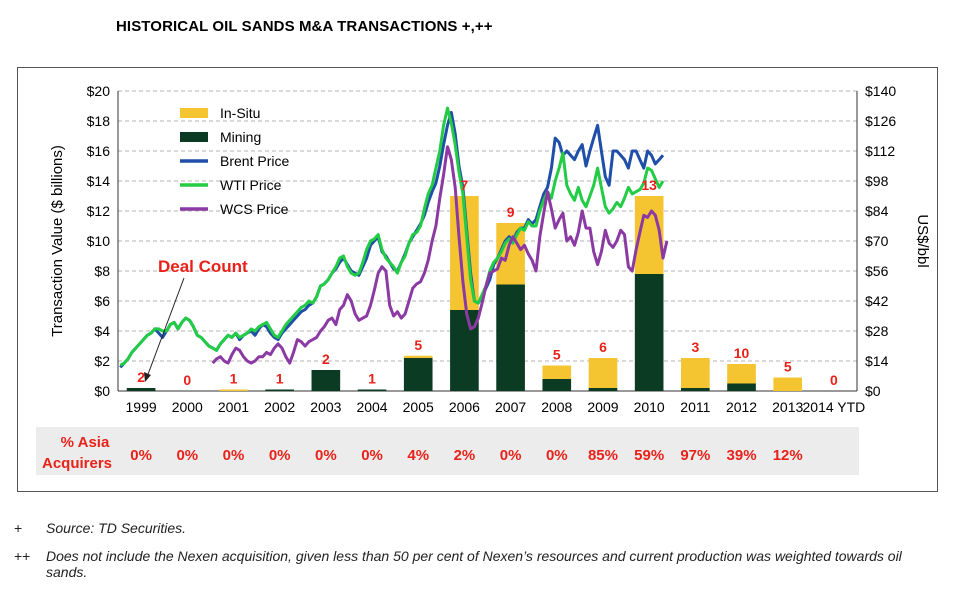  Describe the element at coordinates (922, 240) in the screenshot. I see `y2-axis-title: US$/bbl` at that location.